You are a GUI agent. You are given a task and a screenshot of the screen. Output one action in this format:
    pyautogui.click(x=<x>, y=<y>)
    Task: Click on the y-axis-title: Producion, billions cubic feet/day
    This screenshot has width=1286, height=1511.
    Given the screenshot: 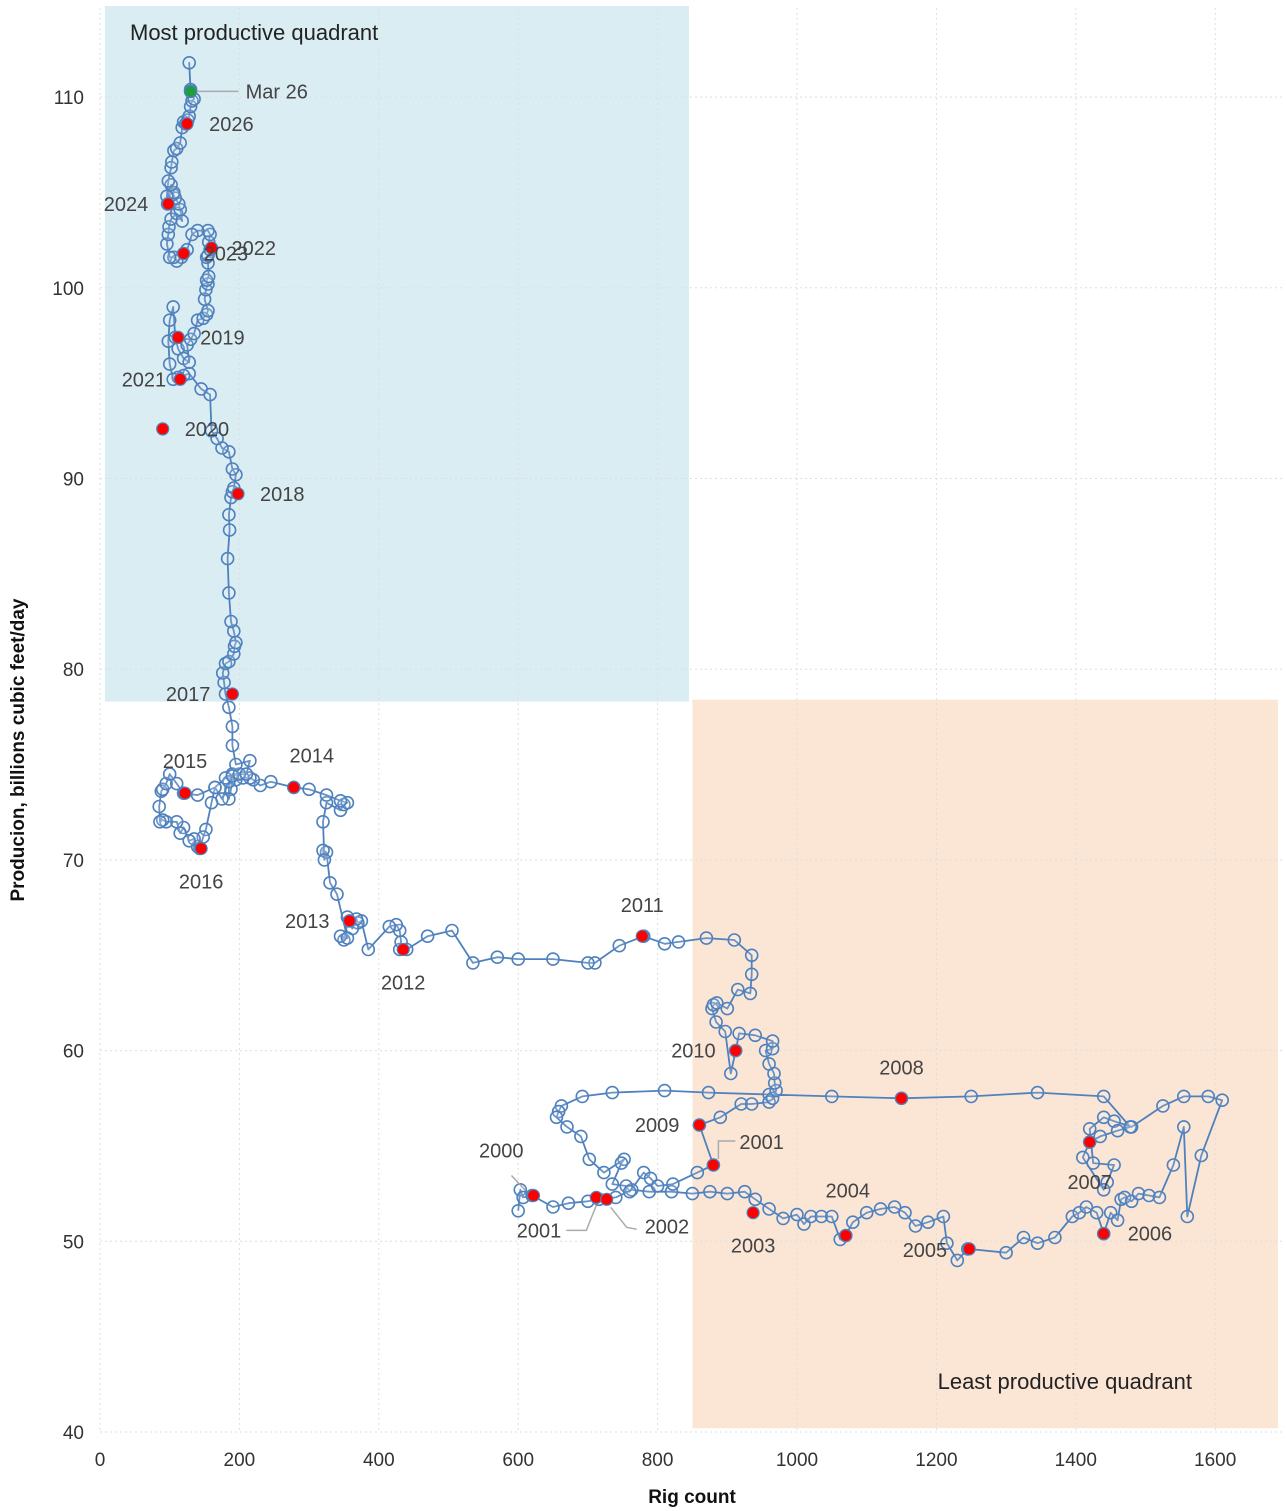 What is the action you would take?
    pyautogui.click(x=18, y=749)
    